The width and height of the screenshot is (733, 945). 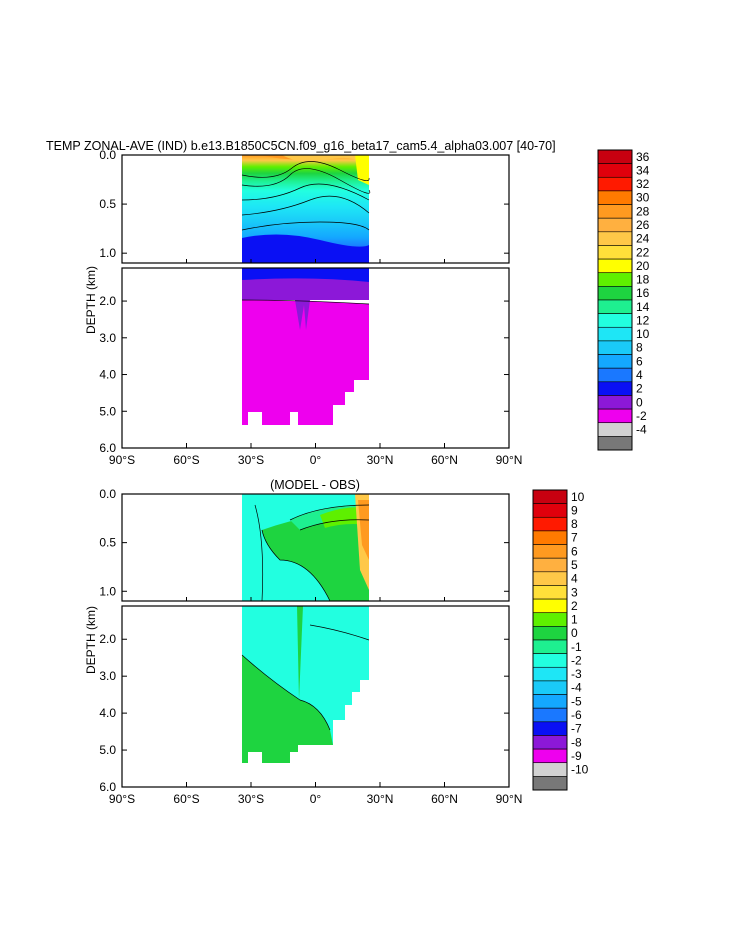 What do you see at coordinates (315, 485) in the screenshot?
I see `chart-title-diff: (MODEL - OBS)` at bounding box center [315, 485].